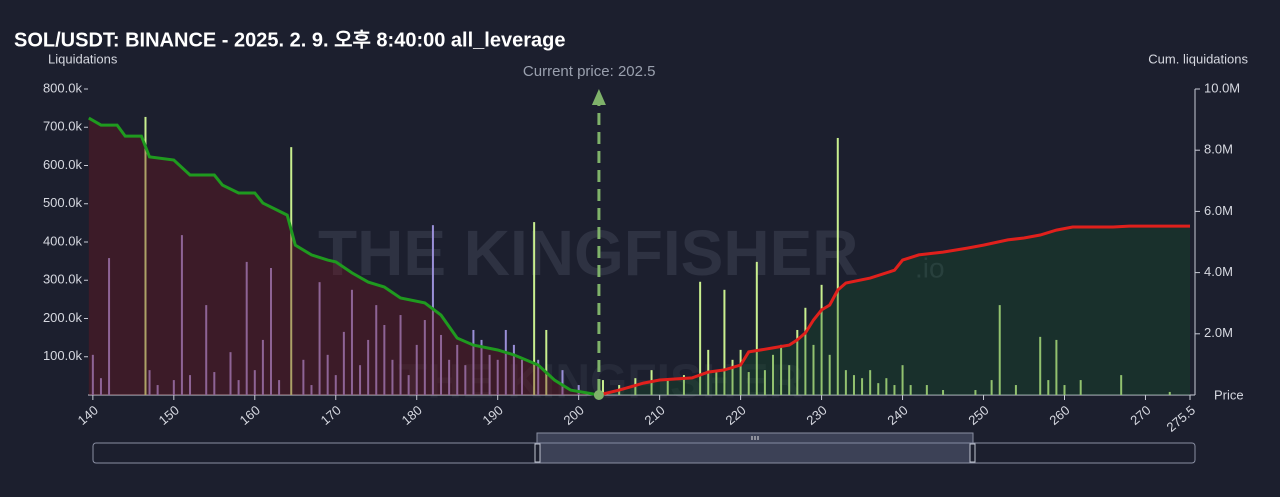  What do you see at coordinates (1218, 210) in the screenshot?
I see `y2-tick-label: 6.0M` at bounding box center [1218, 210].